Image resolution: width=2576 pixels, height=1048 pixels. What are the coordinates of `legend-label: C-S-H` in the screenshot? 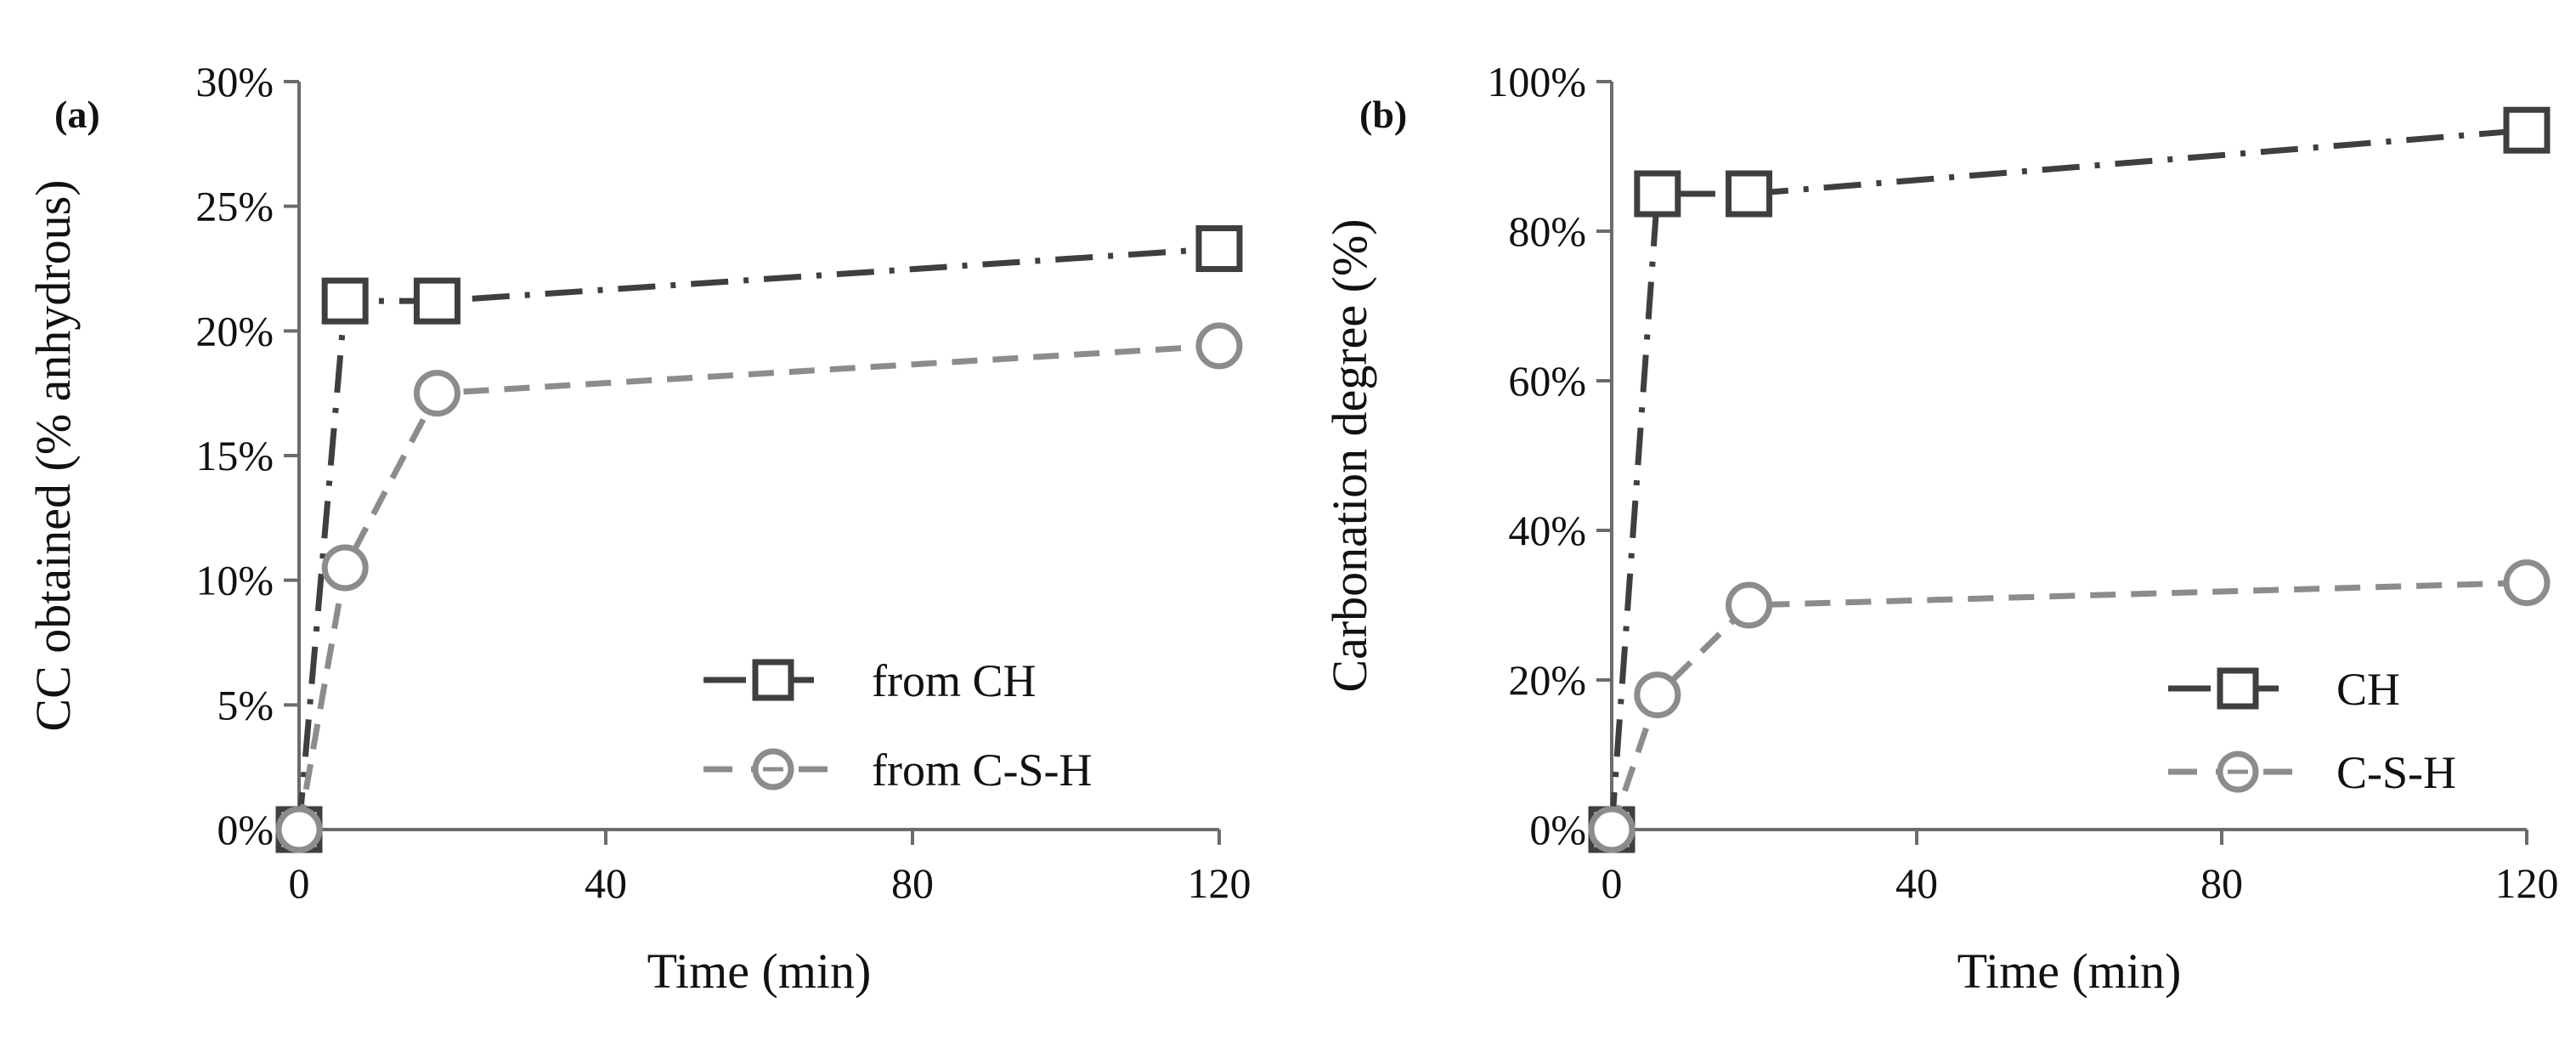 It's located at (2396, 772).